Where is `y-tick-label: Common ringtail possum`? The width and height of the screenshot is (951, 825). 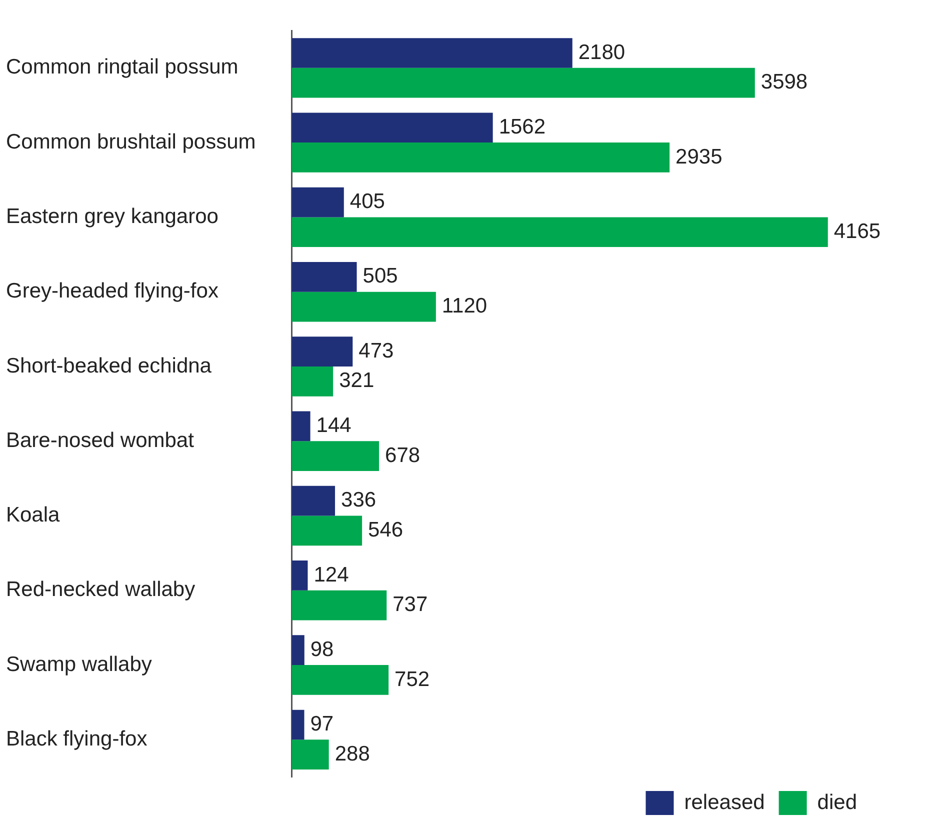 y-tick-label: Common ringtail possum is located at coordinates (122, 67).